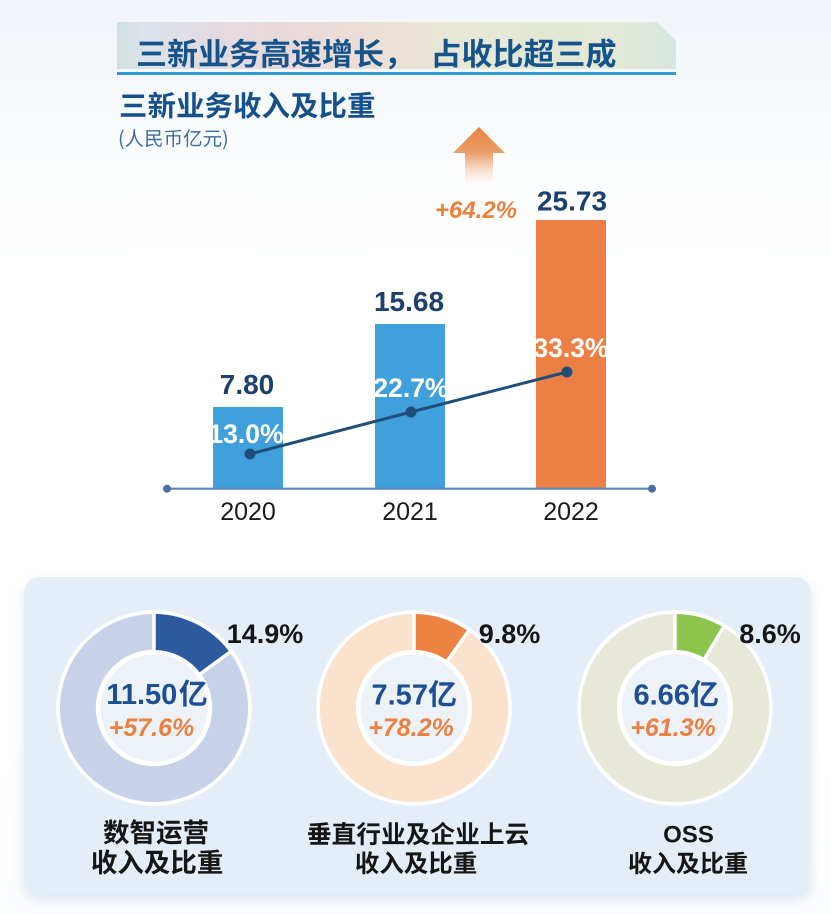 The height and width of the screenshot is (914, 831). What do you see at coordinates (152, 728) in the screenshot?
I see `svg-text: +57.6%` at bounding box center [152, 728].